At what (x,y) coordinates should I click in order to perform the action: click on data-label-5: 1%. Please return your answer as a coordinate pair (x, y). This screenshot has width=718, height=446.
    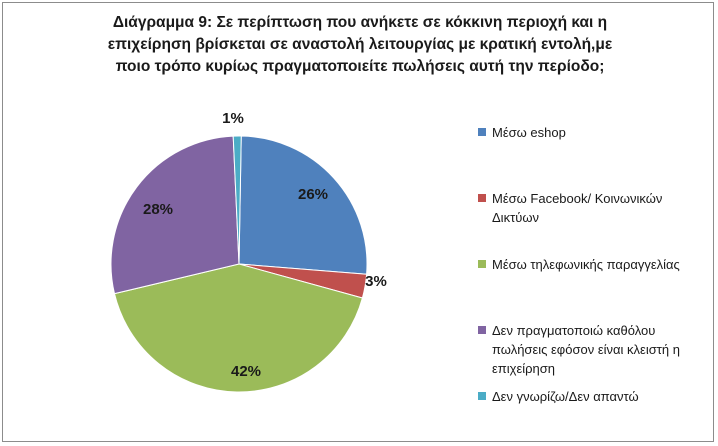
    Looking at the image, I should click on (233, 118).